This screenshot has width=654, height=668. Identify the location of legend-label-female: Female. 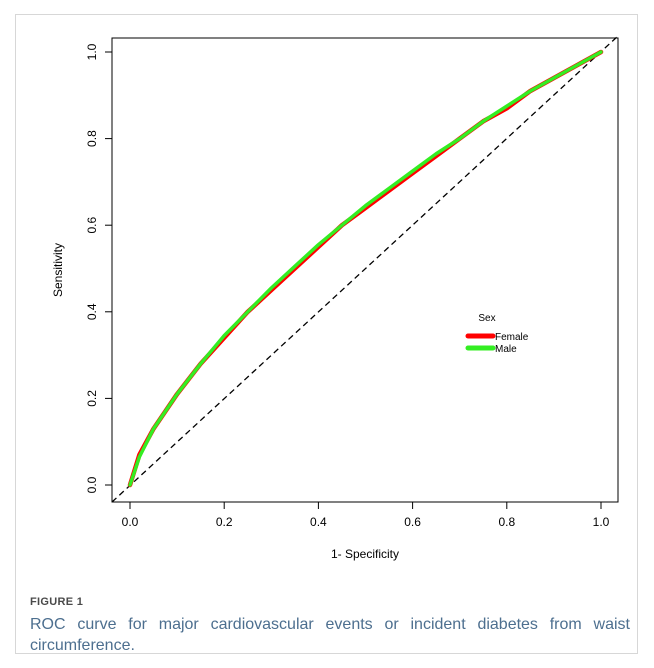
(512, 337).